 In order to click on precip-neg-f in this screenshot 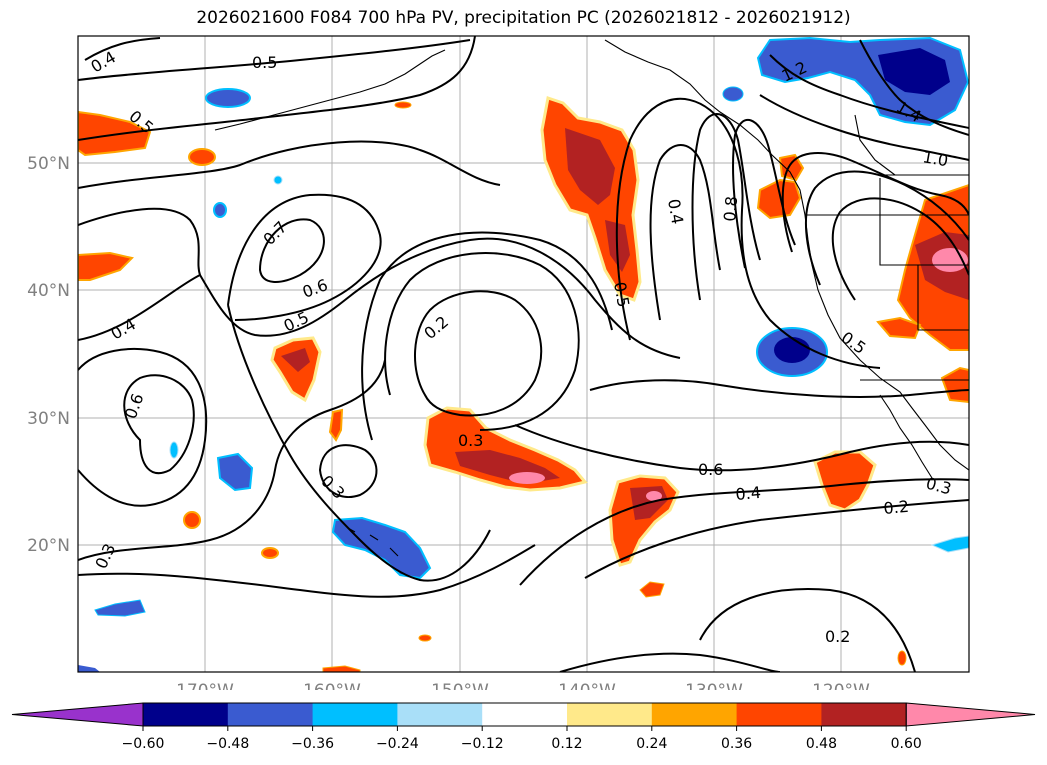, I will do `click(120, 608)`.